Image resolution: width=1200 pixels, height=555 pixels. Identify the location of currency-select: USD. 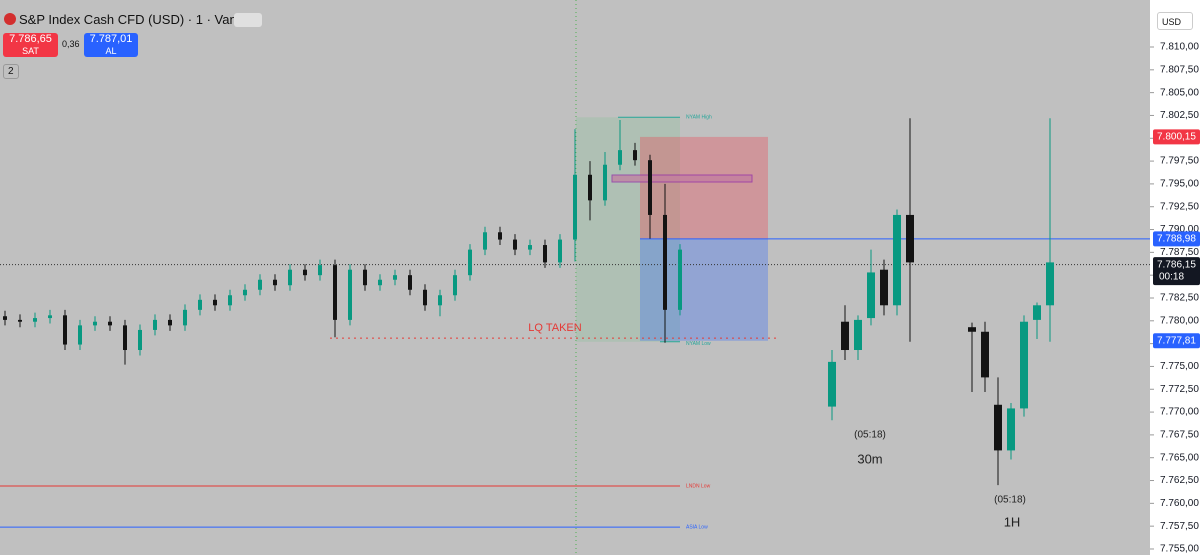
(1175, 21).